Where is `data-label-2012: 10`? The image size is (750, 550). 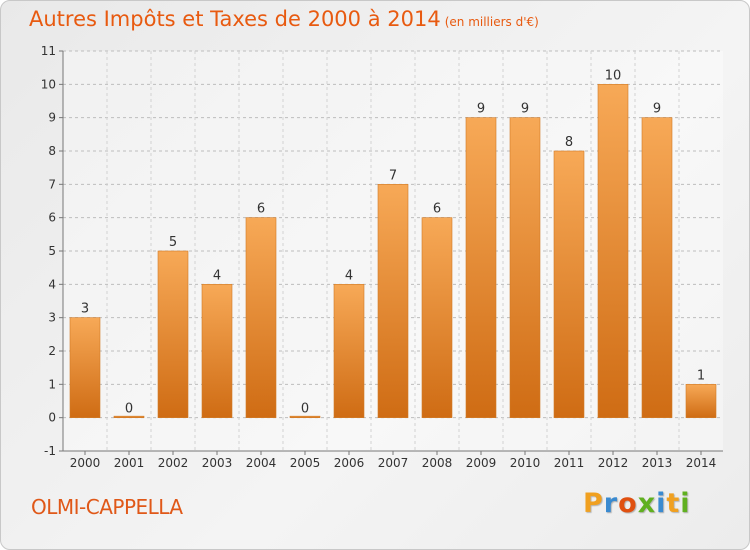 data-label-2012: 10 is located at coordinates (613, 75).